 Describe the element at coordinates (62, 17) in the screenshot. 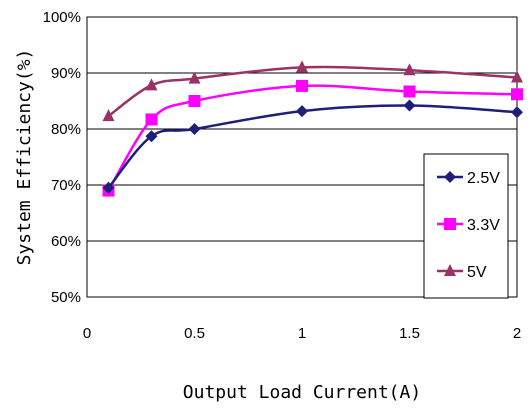

I see `y-tick-label: 100%` at that location.